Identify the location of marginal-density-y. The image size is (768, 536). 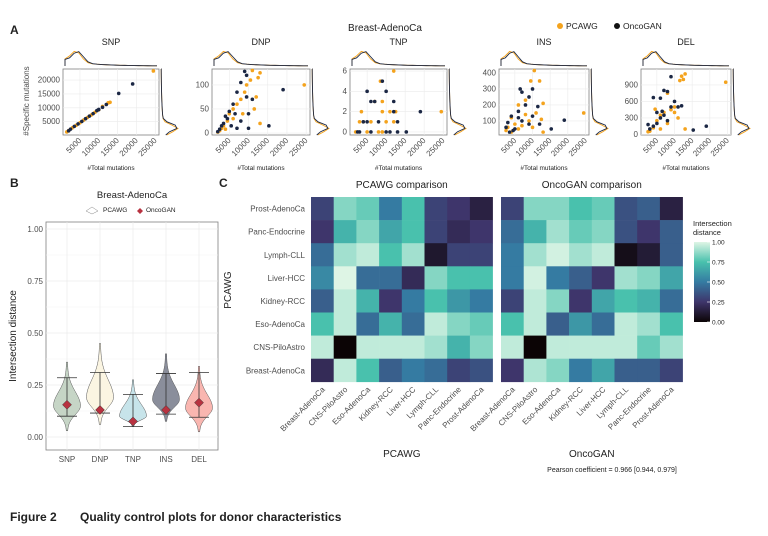
(320, 102).